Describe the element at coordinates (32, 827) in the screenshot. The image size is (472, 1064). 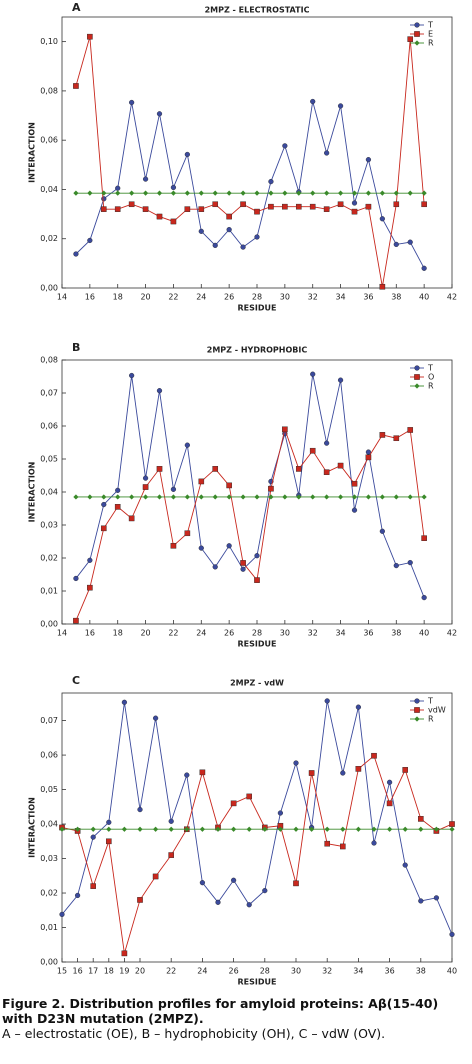
I see `y-axis-label: INTERACTION` at that location.